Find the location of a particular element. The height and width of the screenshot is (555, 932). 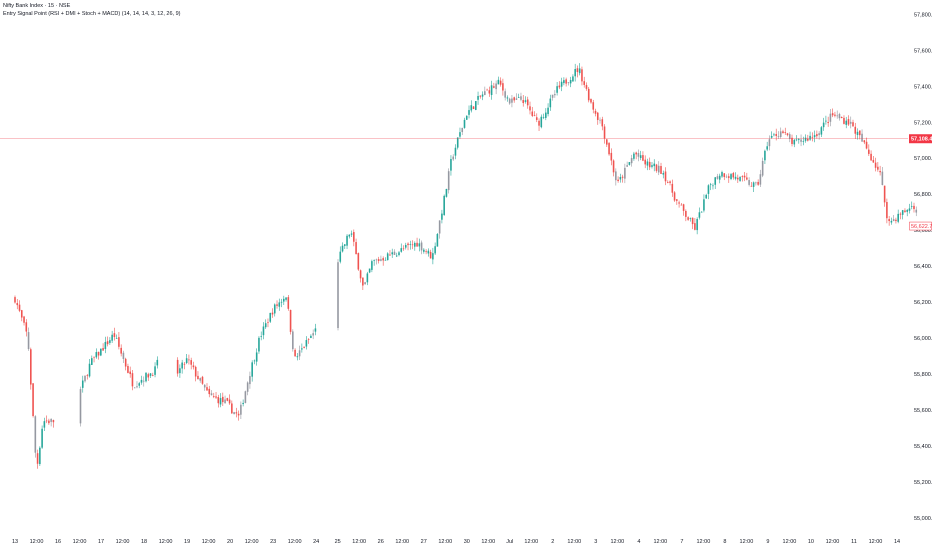

x-tick-label: 3 is located at coordinates (595, 542).